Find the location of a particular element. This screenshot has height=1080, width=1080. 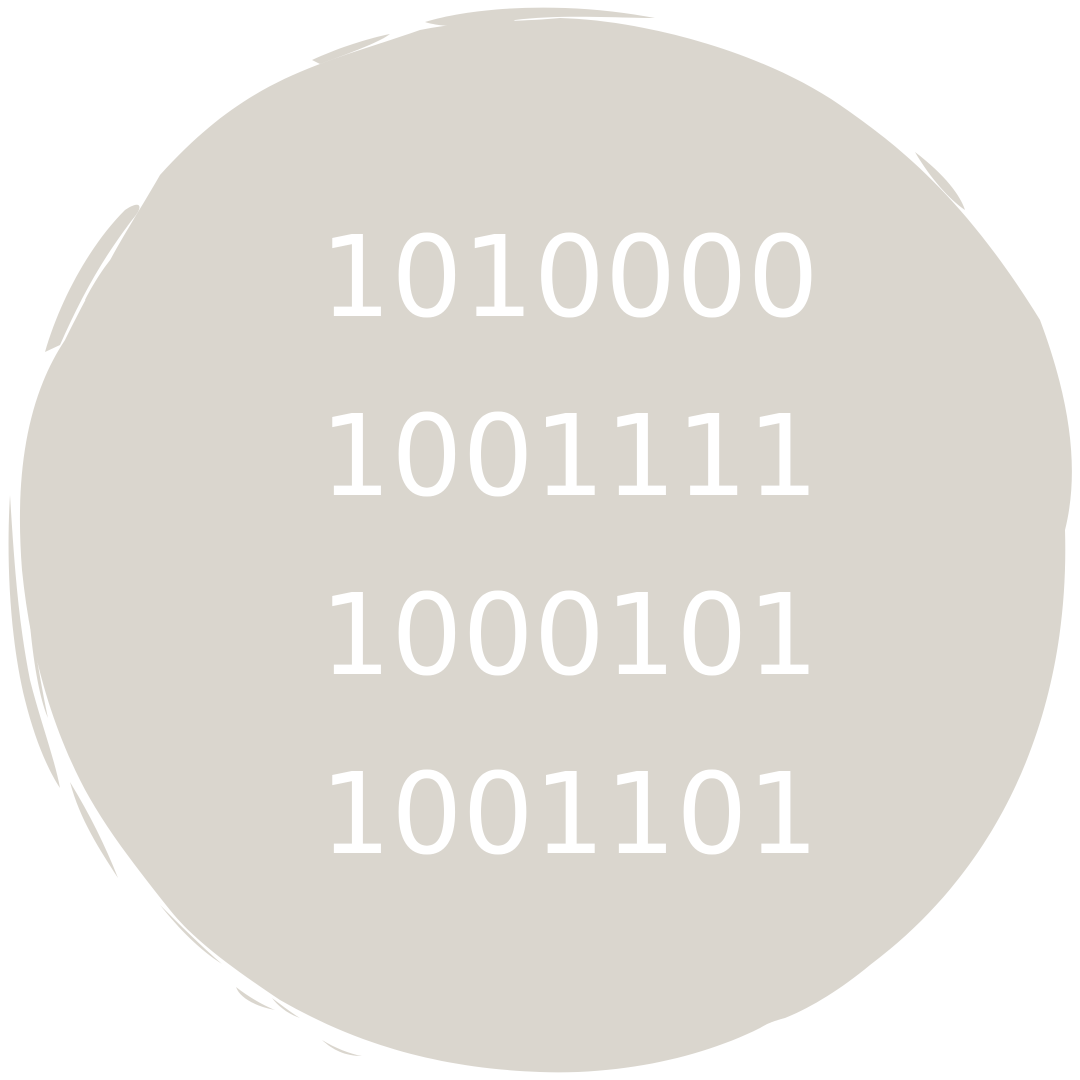

brush-stroke-left-mid is located at coordinates (34, 641).